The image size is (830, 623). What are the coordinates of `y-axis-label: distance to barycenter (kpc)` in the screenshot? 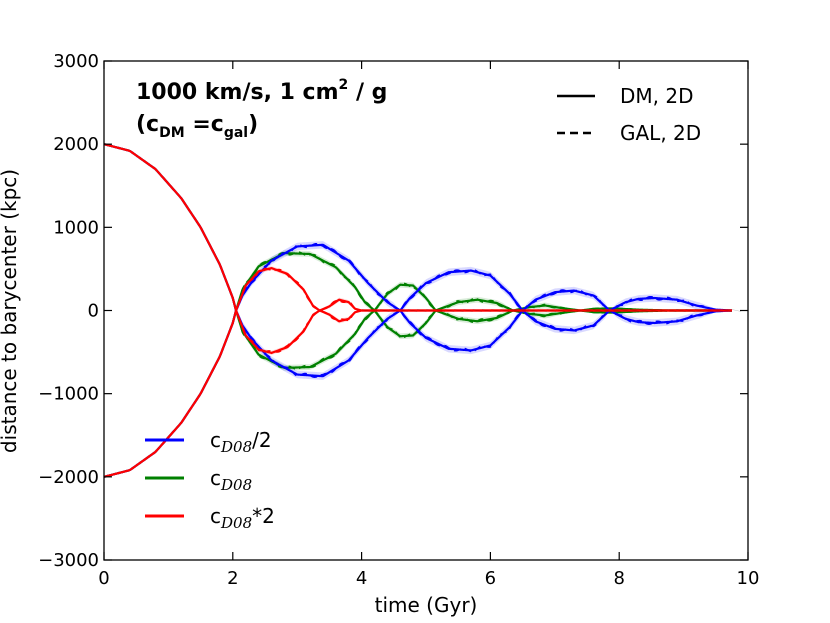 It's located at (10, 311).